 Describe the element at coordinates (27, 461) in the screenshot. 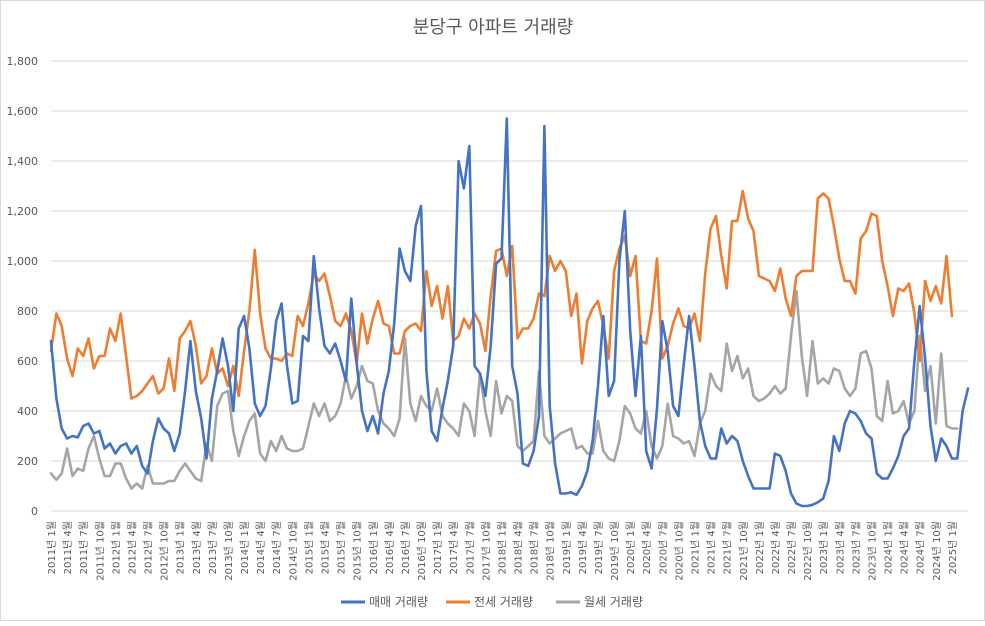

I see `y-tick-label: 200` at that location.